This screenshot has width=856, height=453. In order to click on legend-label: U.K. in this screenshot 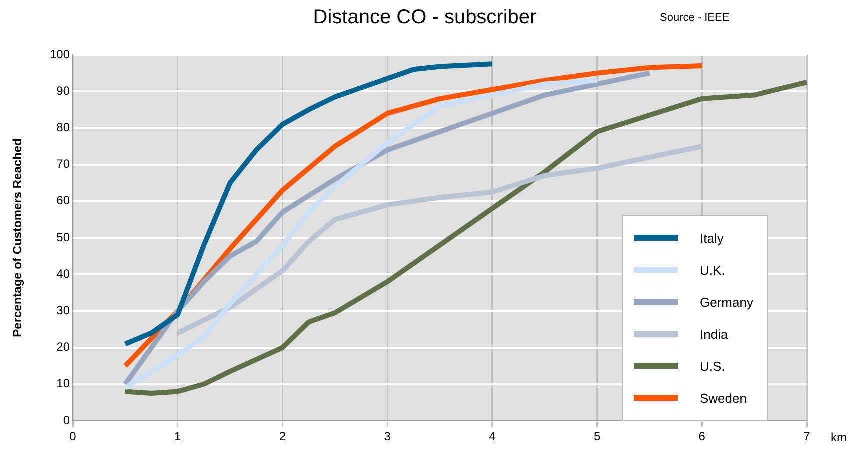, I will do `click(713, 270)`.